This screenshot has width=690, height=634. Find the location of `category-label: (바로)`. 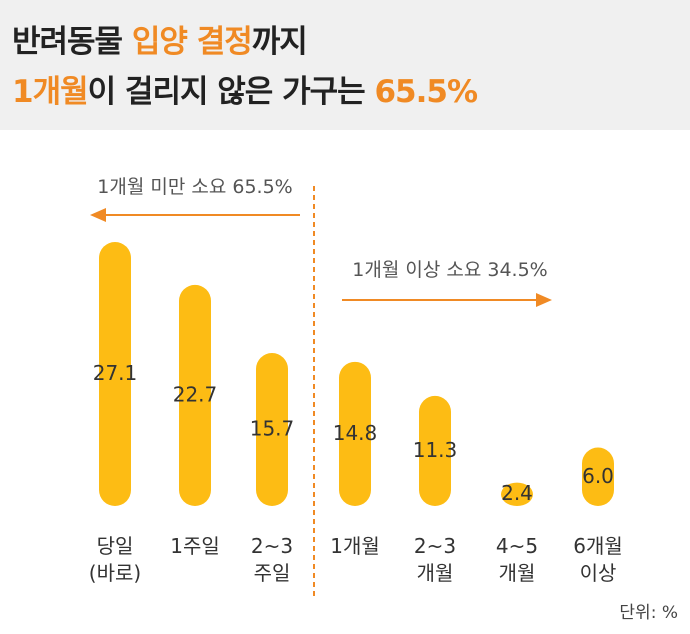

category-label: (바로) is located at coordinates (115, 573).